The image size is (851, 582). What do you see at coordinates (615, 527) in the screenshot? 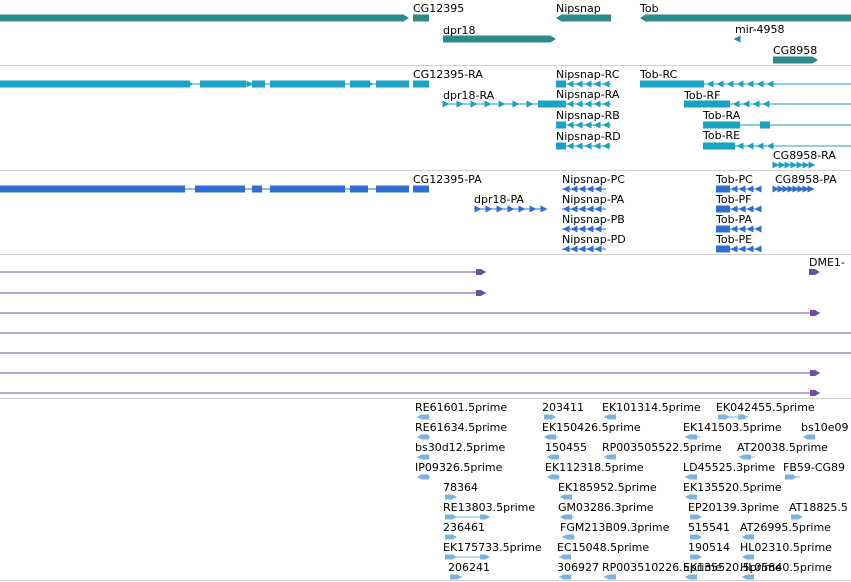
I see `est-label: FGM213B09.3prime` at bounding box center [615, 527].